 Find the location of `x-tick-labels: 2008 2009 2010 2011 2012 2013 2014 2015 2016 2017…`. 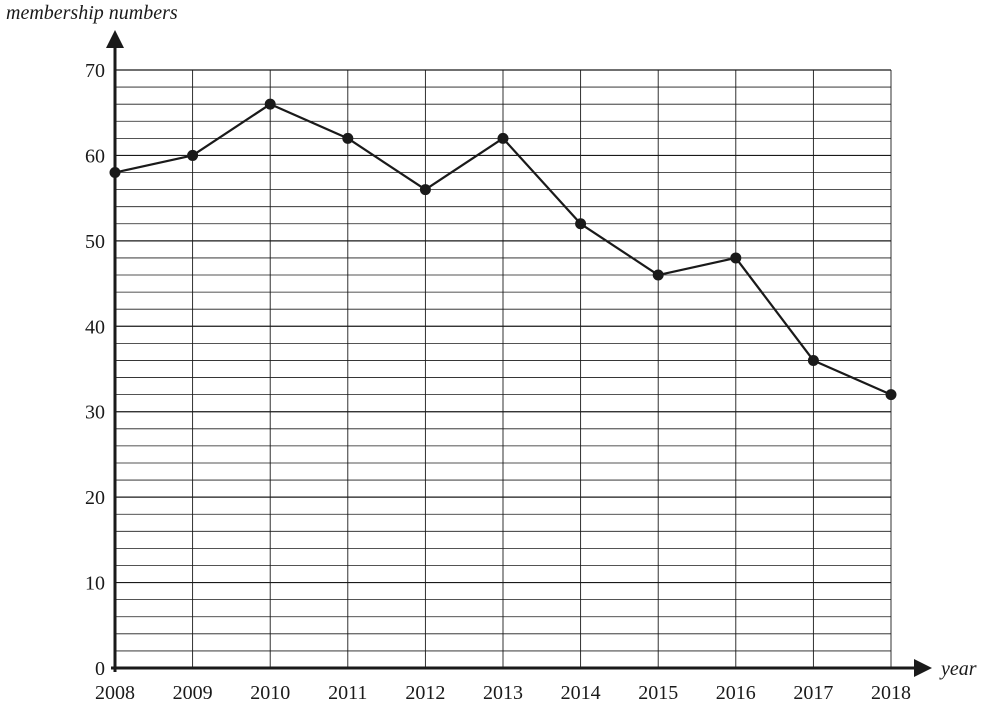

x-tick-labels: 2008 2009 2010 2011 2012 2013 2014 2015 2016 2017… is located at coordinates (503, 693).